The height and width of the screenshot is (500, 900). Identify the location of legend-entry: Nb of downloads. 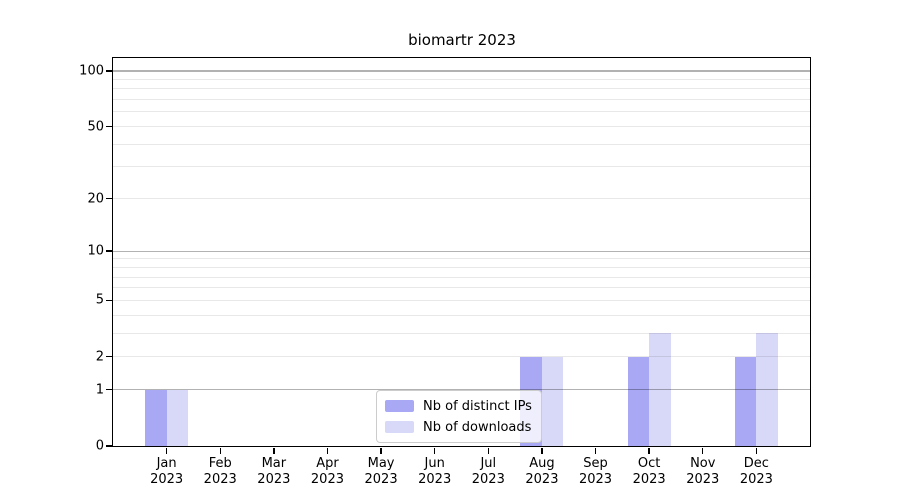
(458, 427).